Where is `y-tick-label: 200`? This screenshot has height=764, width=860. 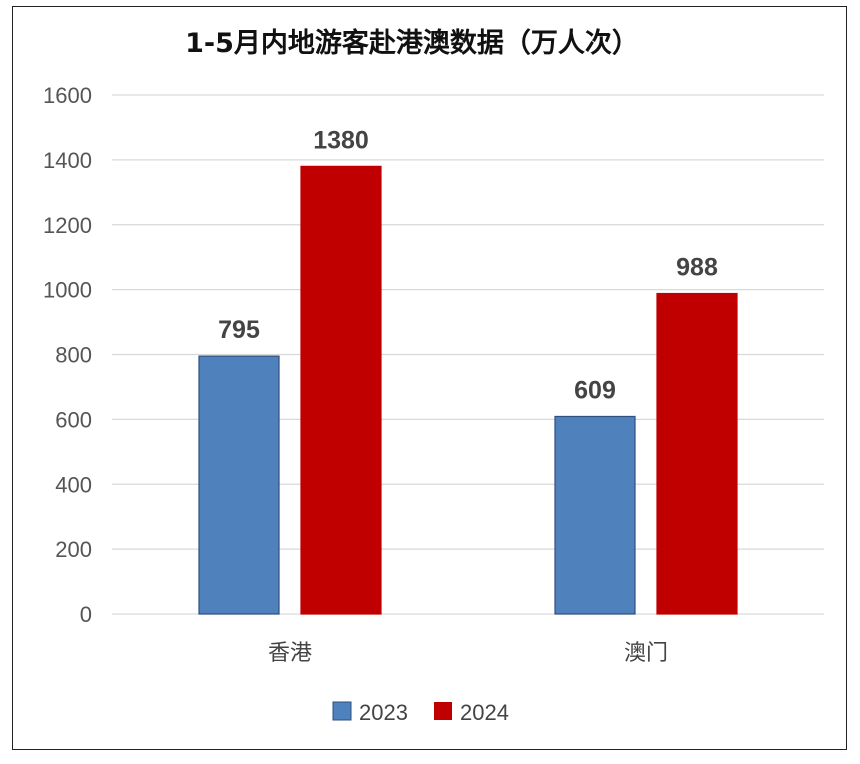 y-tick-label: 200 is located at coordinates (73, 549).